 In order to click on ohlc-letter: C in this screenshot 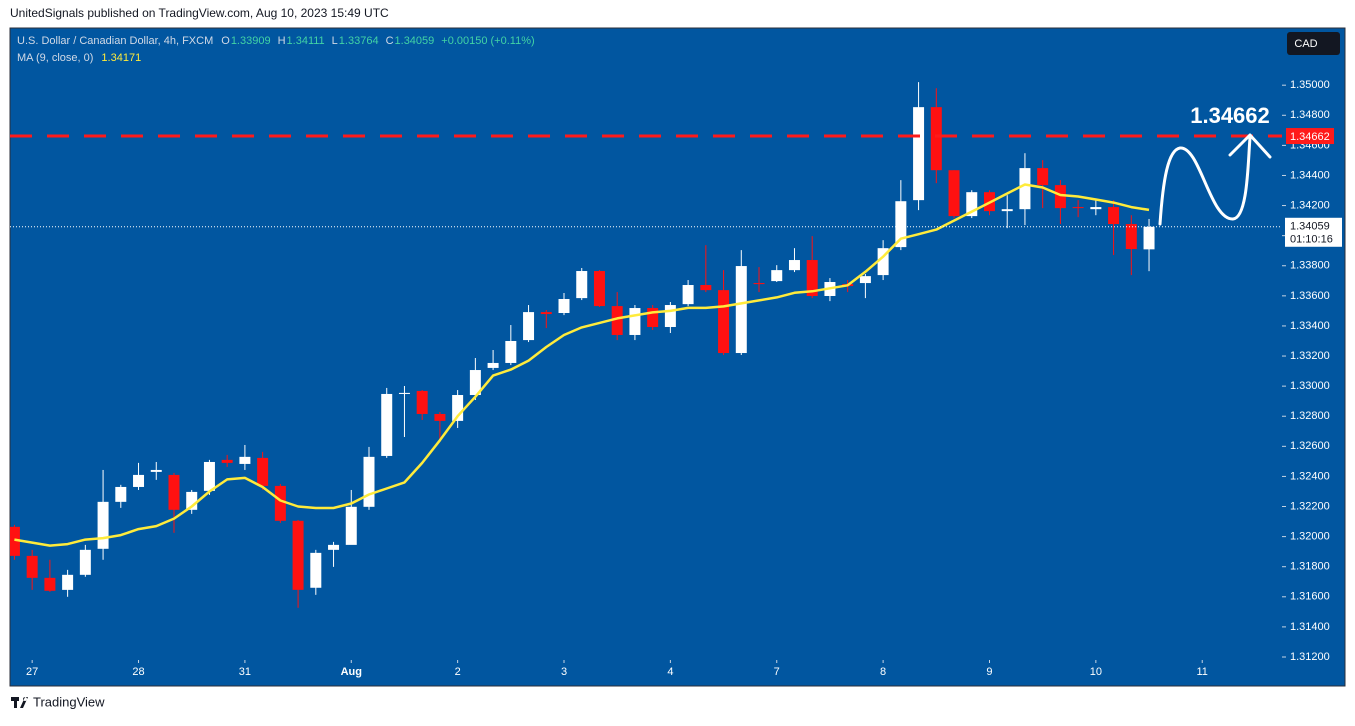, I will do `click(390, 41)`.